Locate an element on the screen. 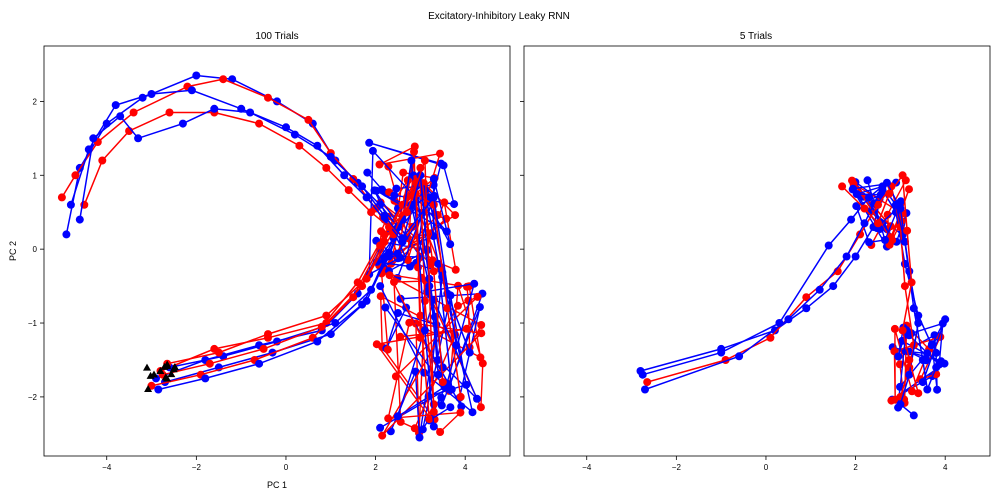 The height and width of the screenshot is (499, 998). trajectory is located at coordinates (780, 299).